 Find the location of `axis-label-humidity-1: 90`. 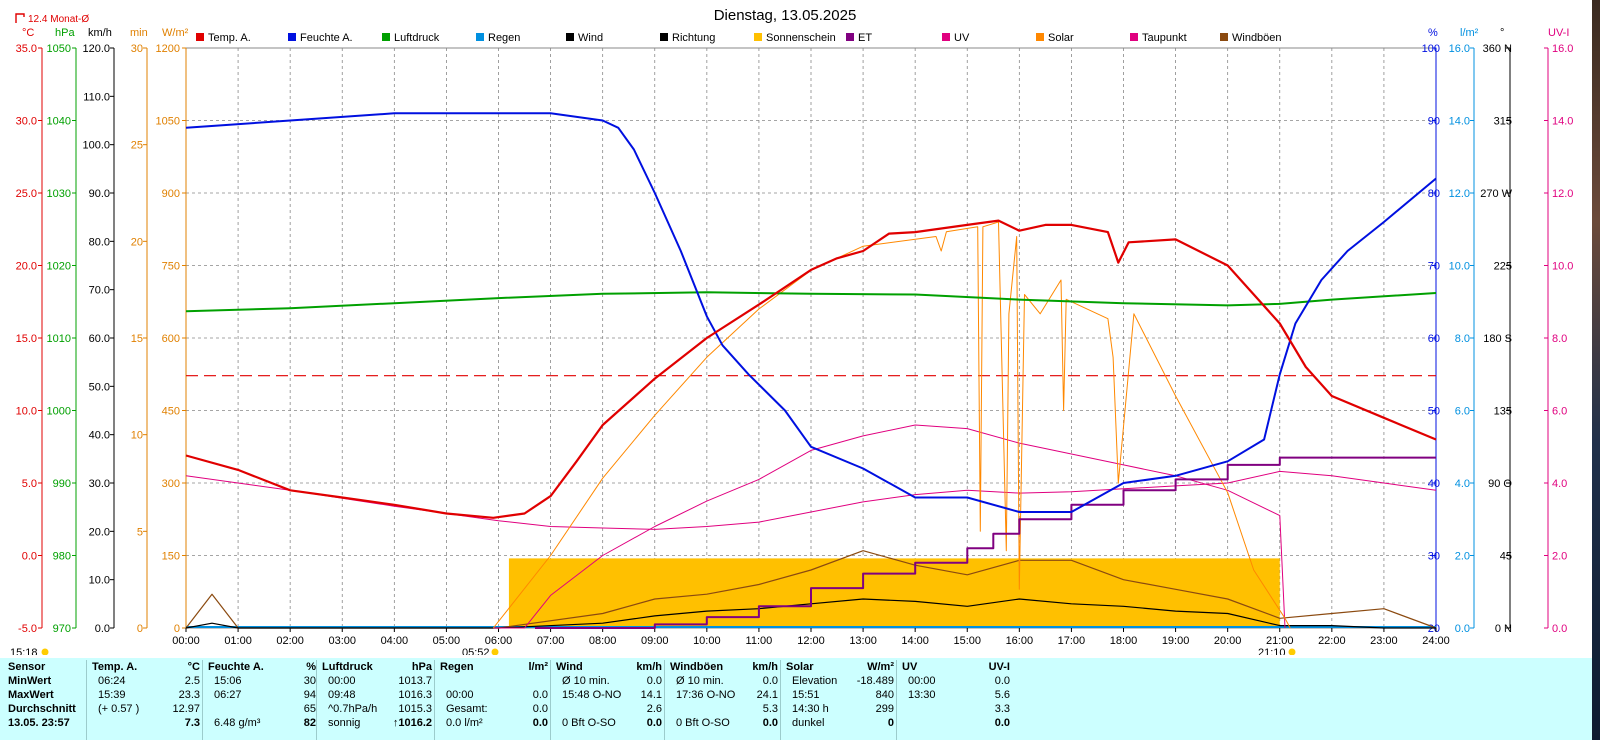

axis-label-humidity-1: 90 is located at coordinates (1434, 122).